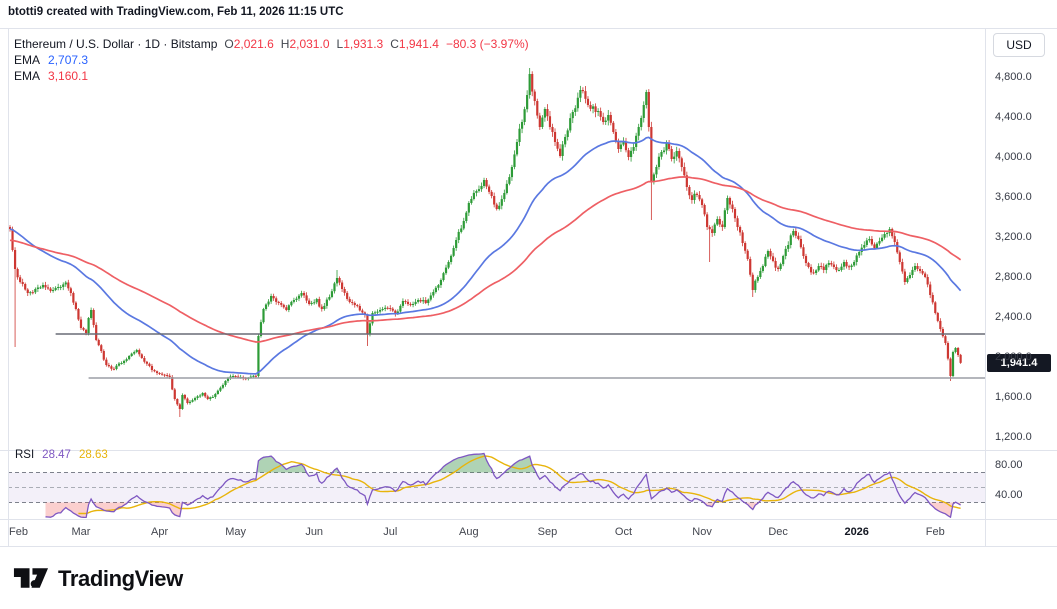 The image size is (1057, 609). Describe the element at coordinates (285, 44) in the screenshot. I see `high-label: H` at that location.